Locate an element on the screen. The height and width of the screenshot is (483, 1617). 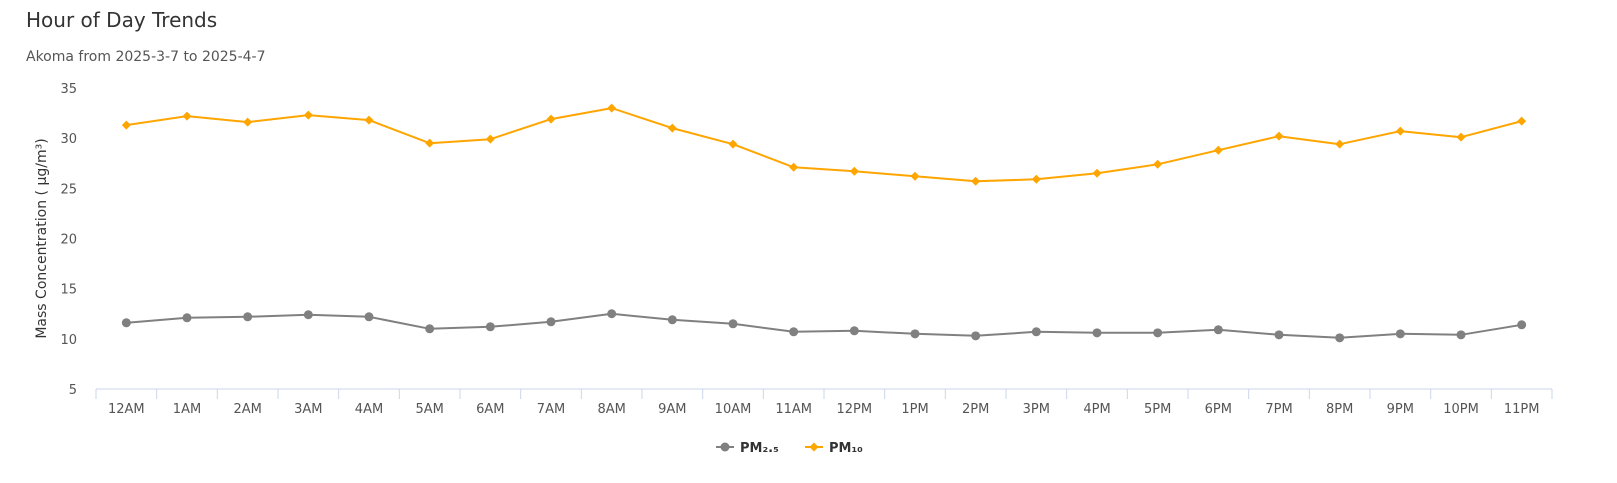
x-tick-label: 12AM is located at coordinates (126, 409).